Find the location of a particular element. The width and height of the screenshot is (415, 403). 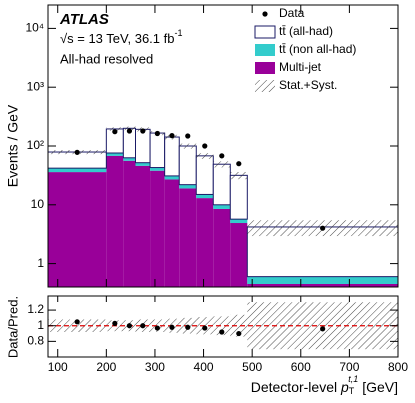

x-label-var: p is located at coordinates (344, 387).